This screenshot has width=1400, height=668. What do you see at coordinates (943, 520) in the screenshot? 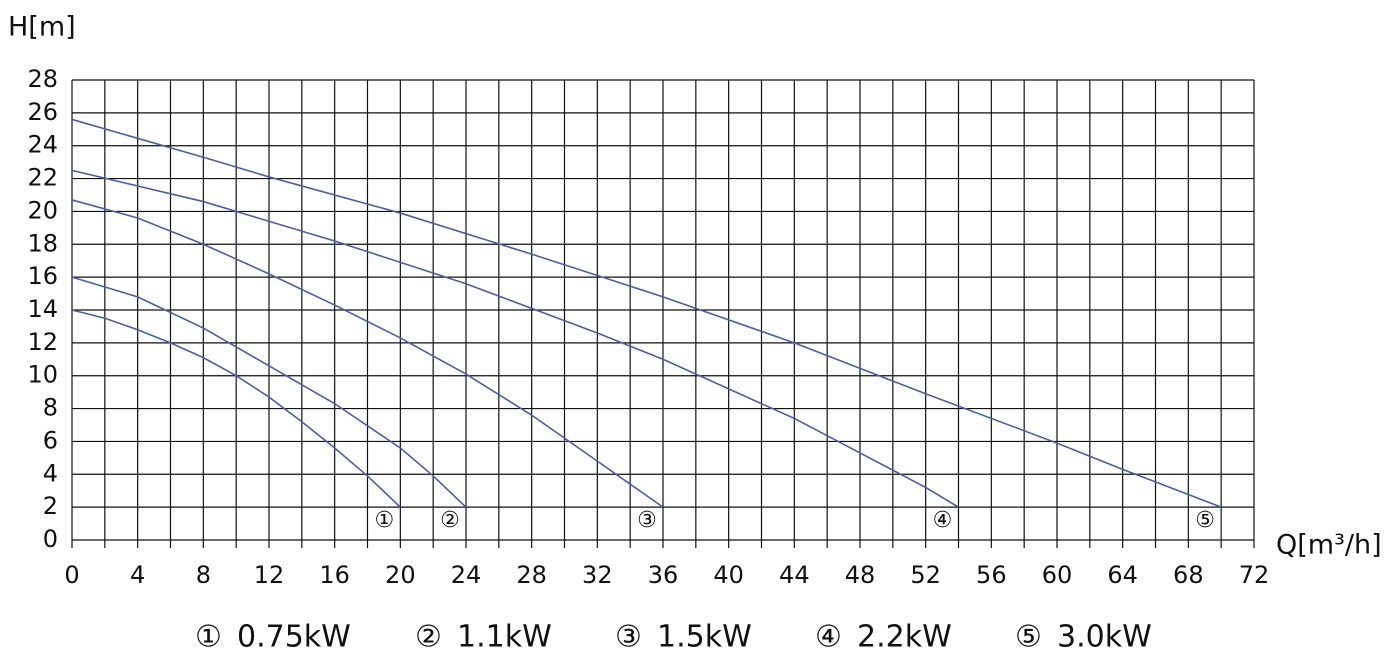
I see `curve-marker: ④` at bounding box center [943, 520].